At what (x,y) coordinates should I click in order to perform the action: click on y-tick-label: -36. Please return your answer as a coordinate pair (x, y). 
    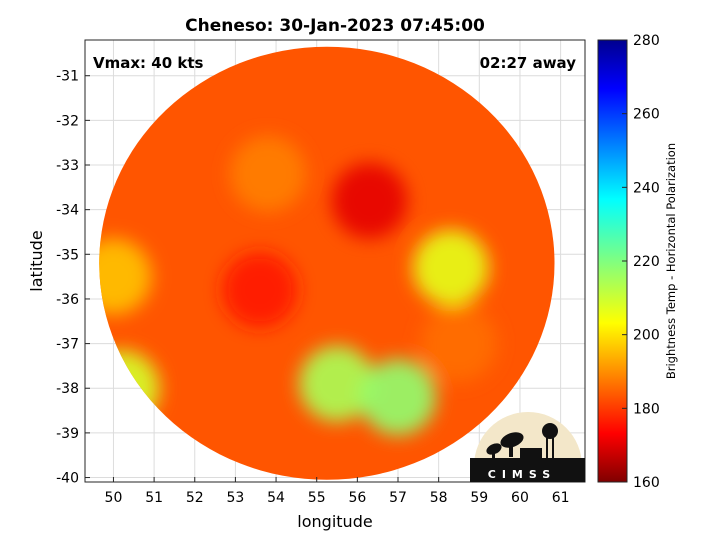
    Looking at the image, I should click on (67, 300).